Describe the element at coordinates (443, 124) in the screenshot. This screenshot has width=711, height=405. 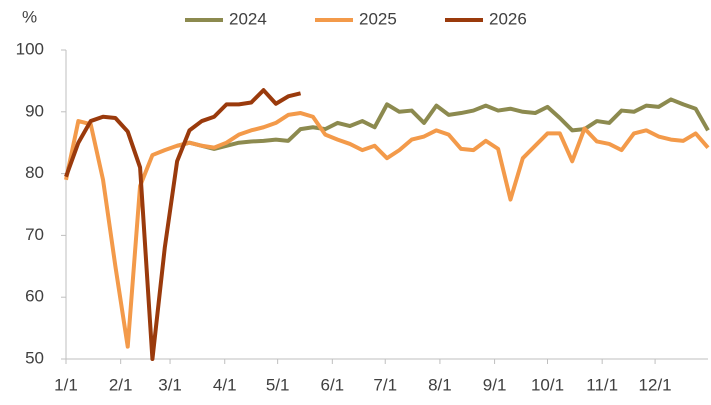
I see `series-line` at that location.